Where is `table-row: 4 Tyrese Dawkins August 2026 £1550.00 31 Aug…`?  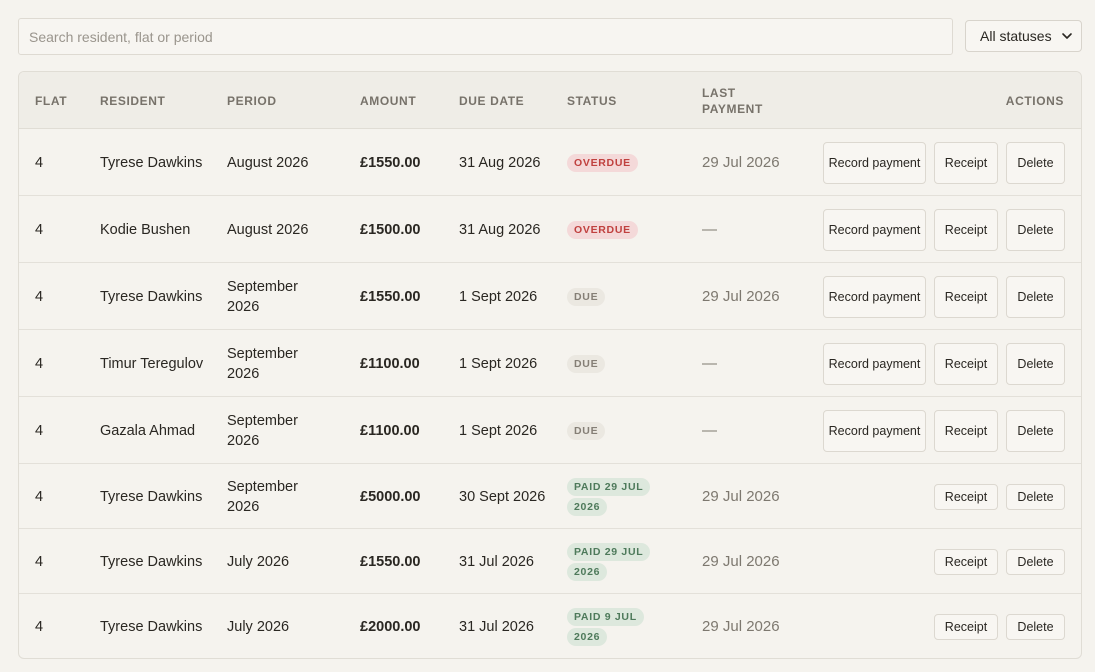
table-row: 4 Tyrese Dawkins August 2026 £1550.00 31 Aug… is located at coordinates (550, 162).